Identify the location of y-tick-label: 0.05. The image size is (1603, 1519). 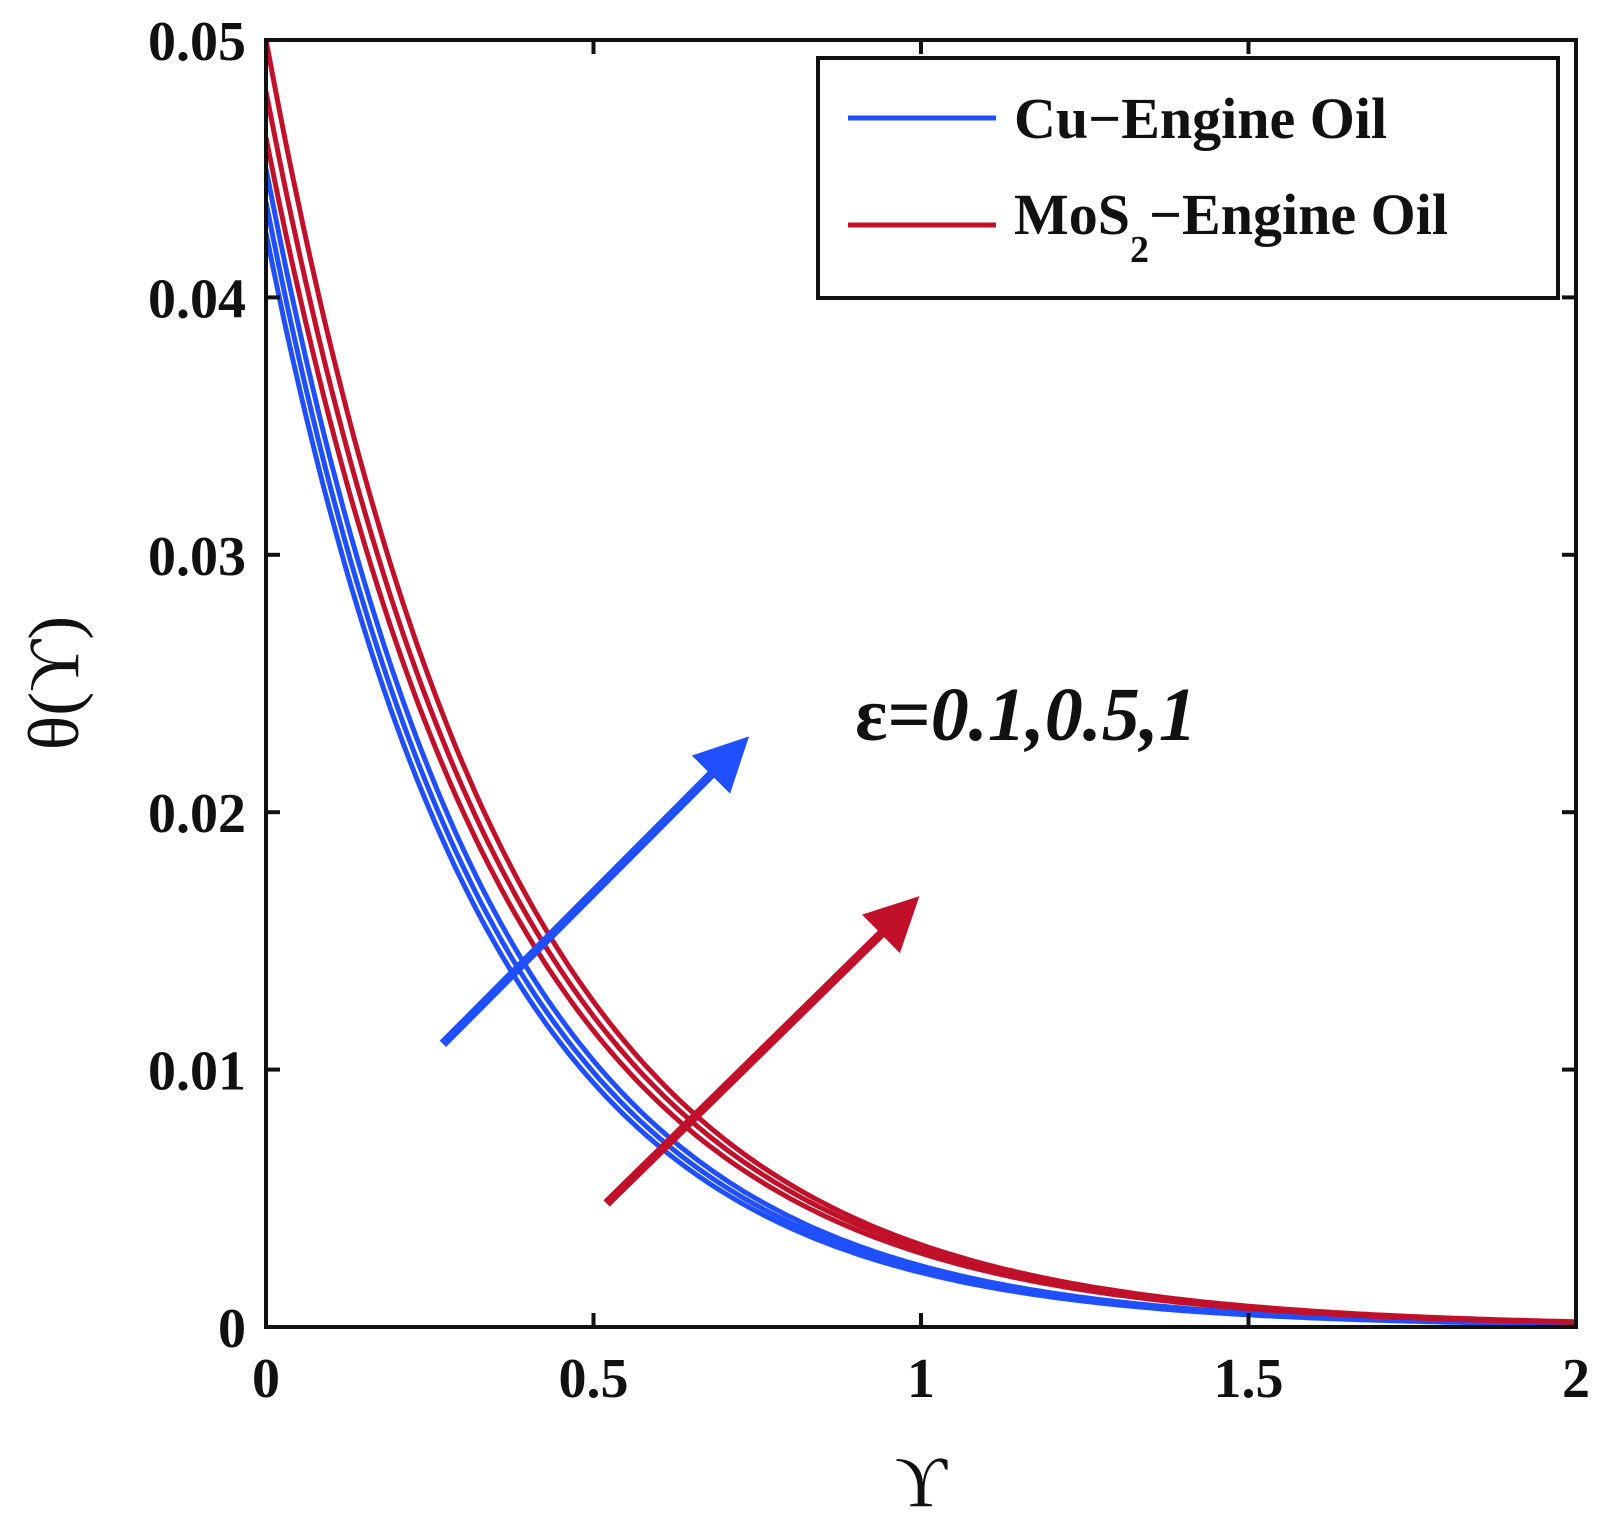
(197, 42).